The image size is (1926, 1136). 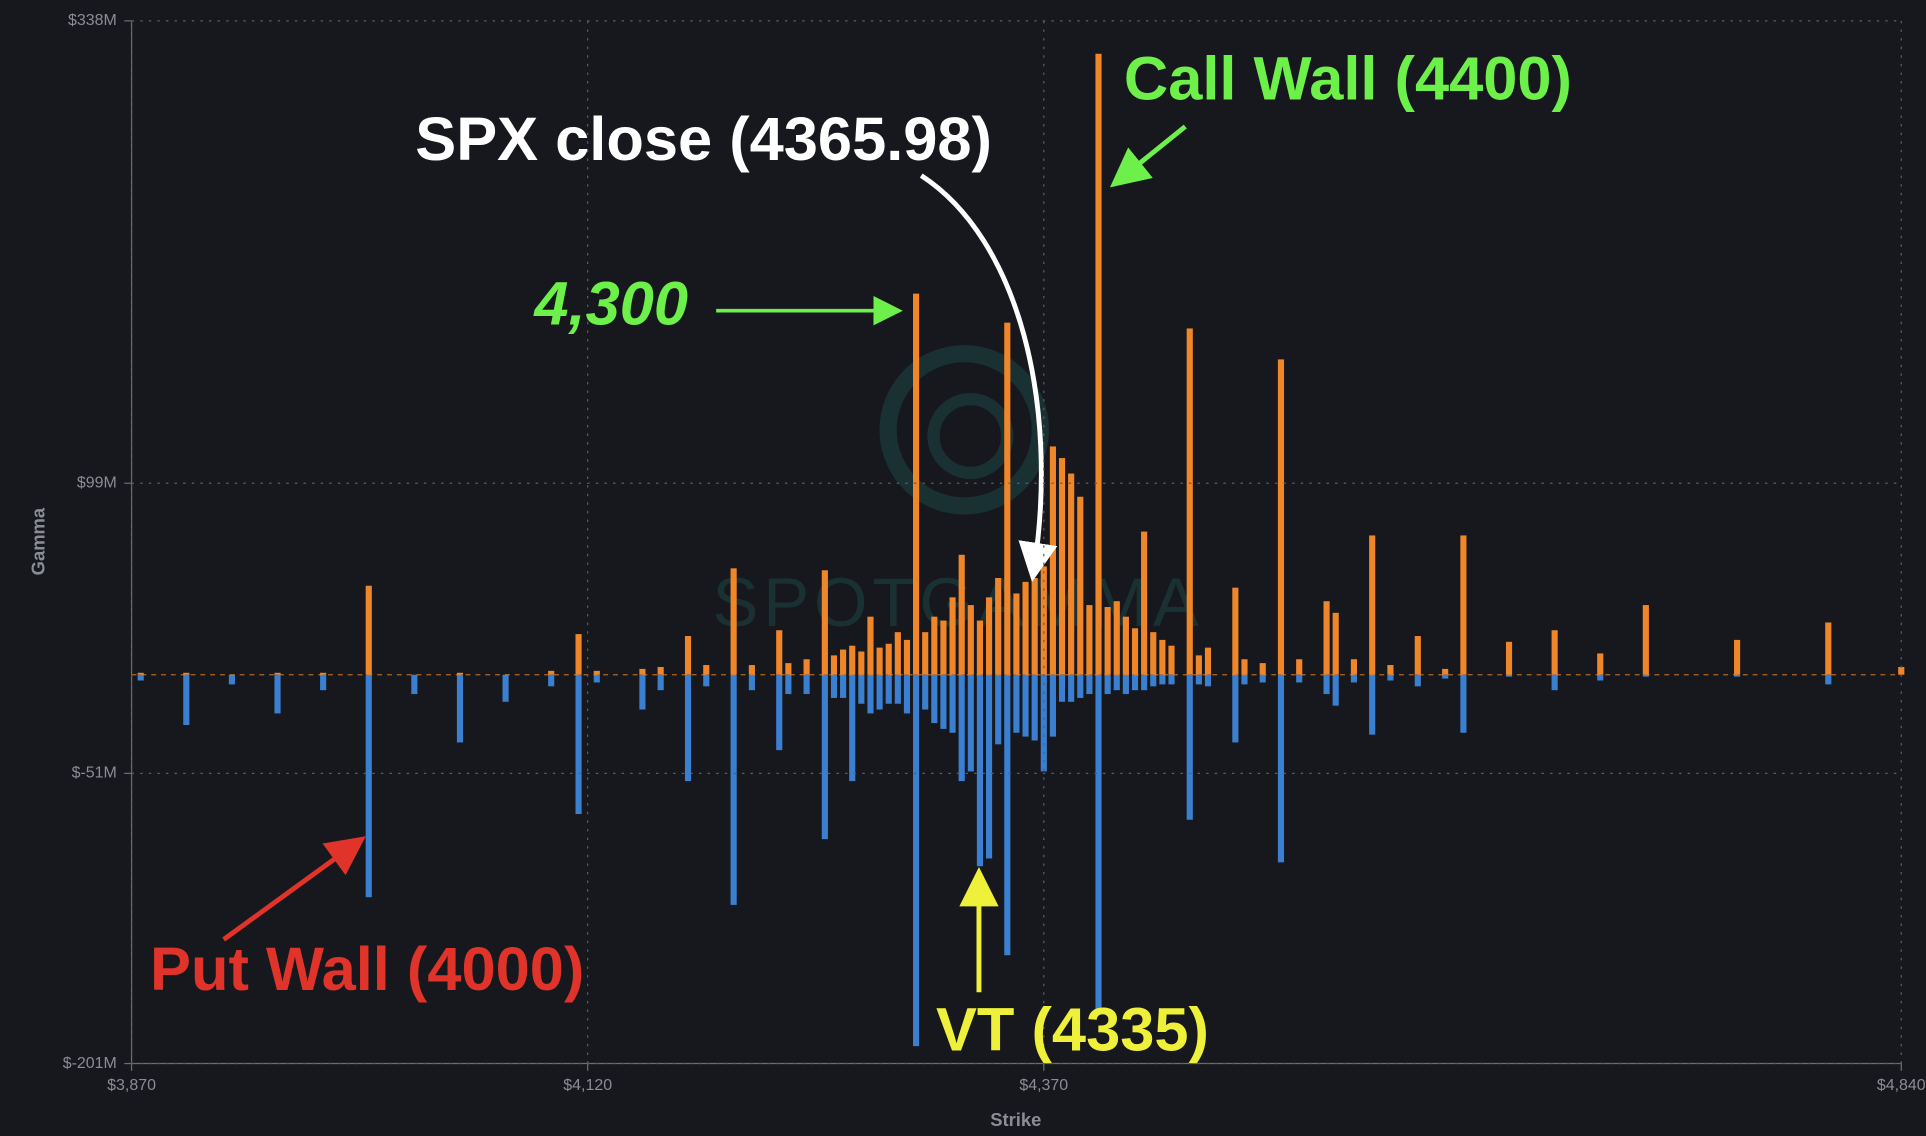 I want to click on x-tick-label: $4,120, so click(x=587, y=1085).